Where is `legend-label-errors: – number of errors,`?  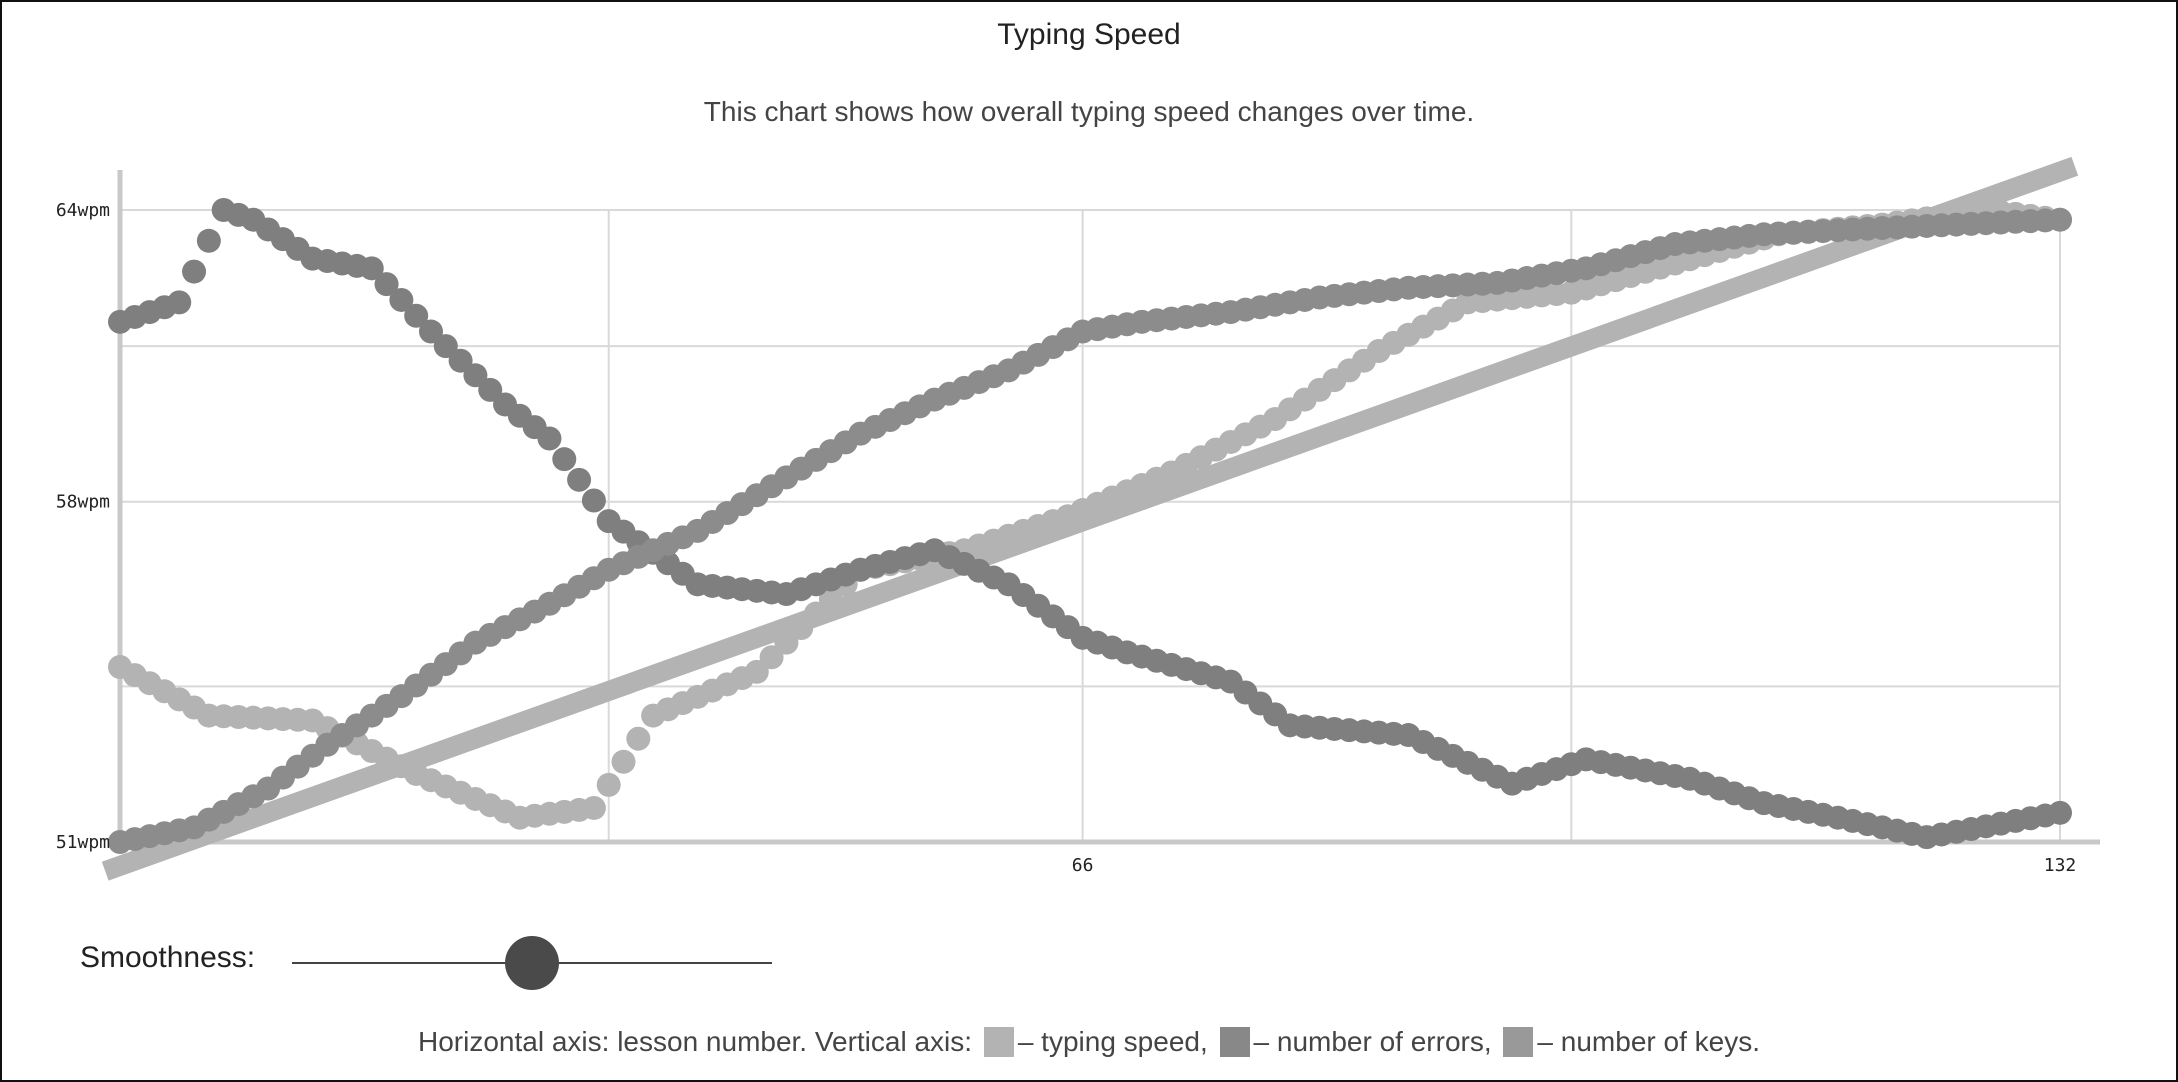 legend-label-errors: – number of errors, is located at coordinates (1372, 1041).